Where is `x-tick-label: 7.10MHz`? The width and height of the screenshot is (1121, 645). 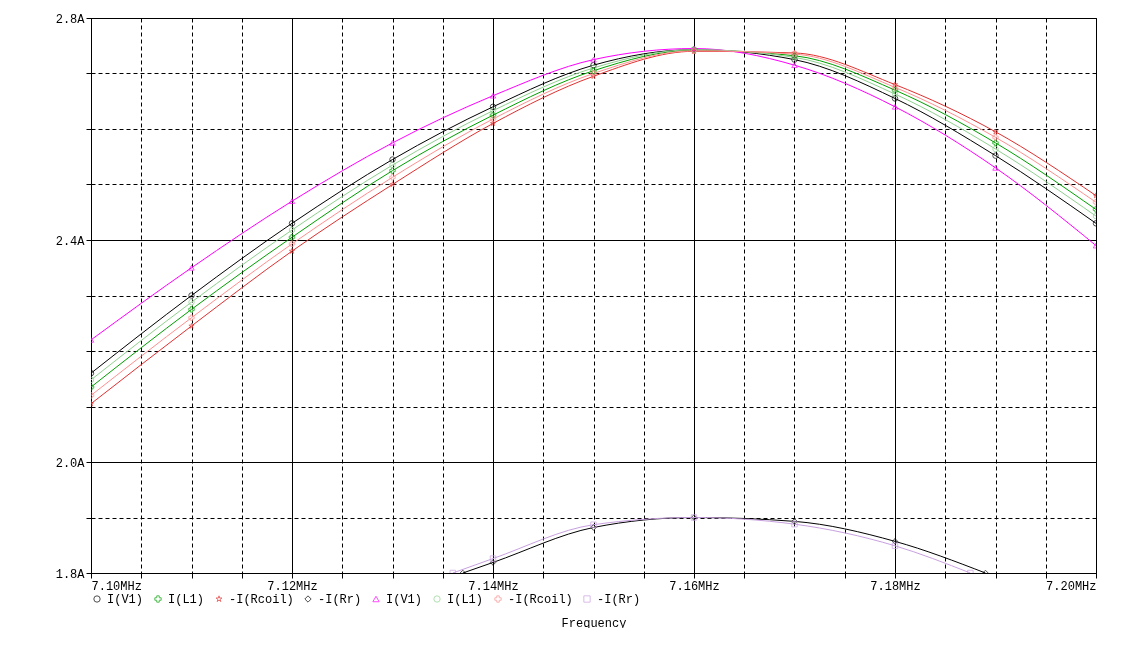
x-tick-label: 7.10MHz is located at coordinates (116, 586).